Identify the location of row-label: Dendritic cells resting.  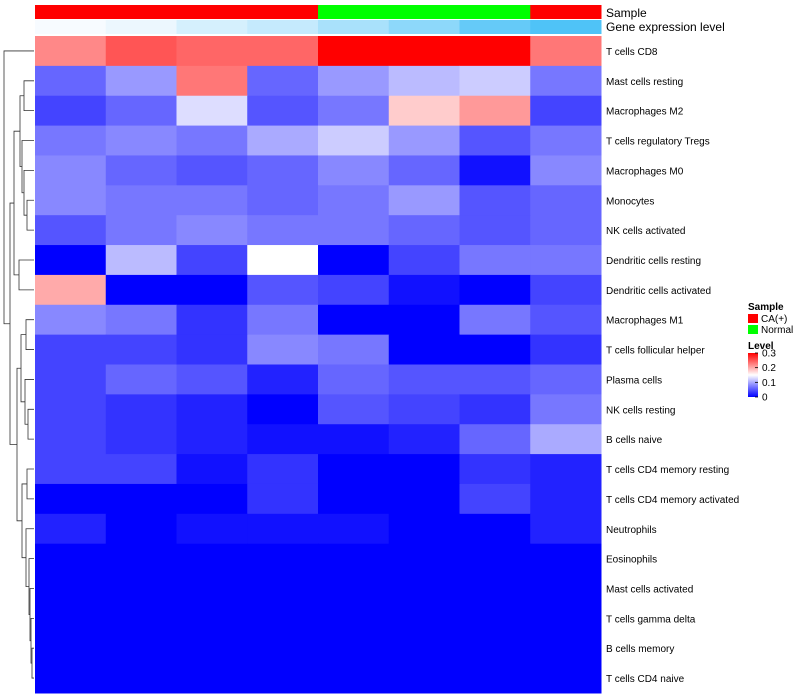
(653, 261).